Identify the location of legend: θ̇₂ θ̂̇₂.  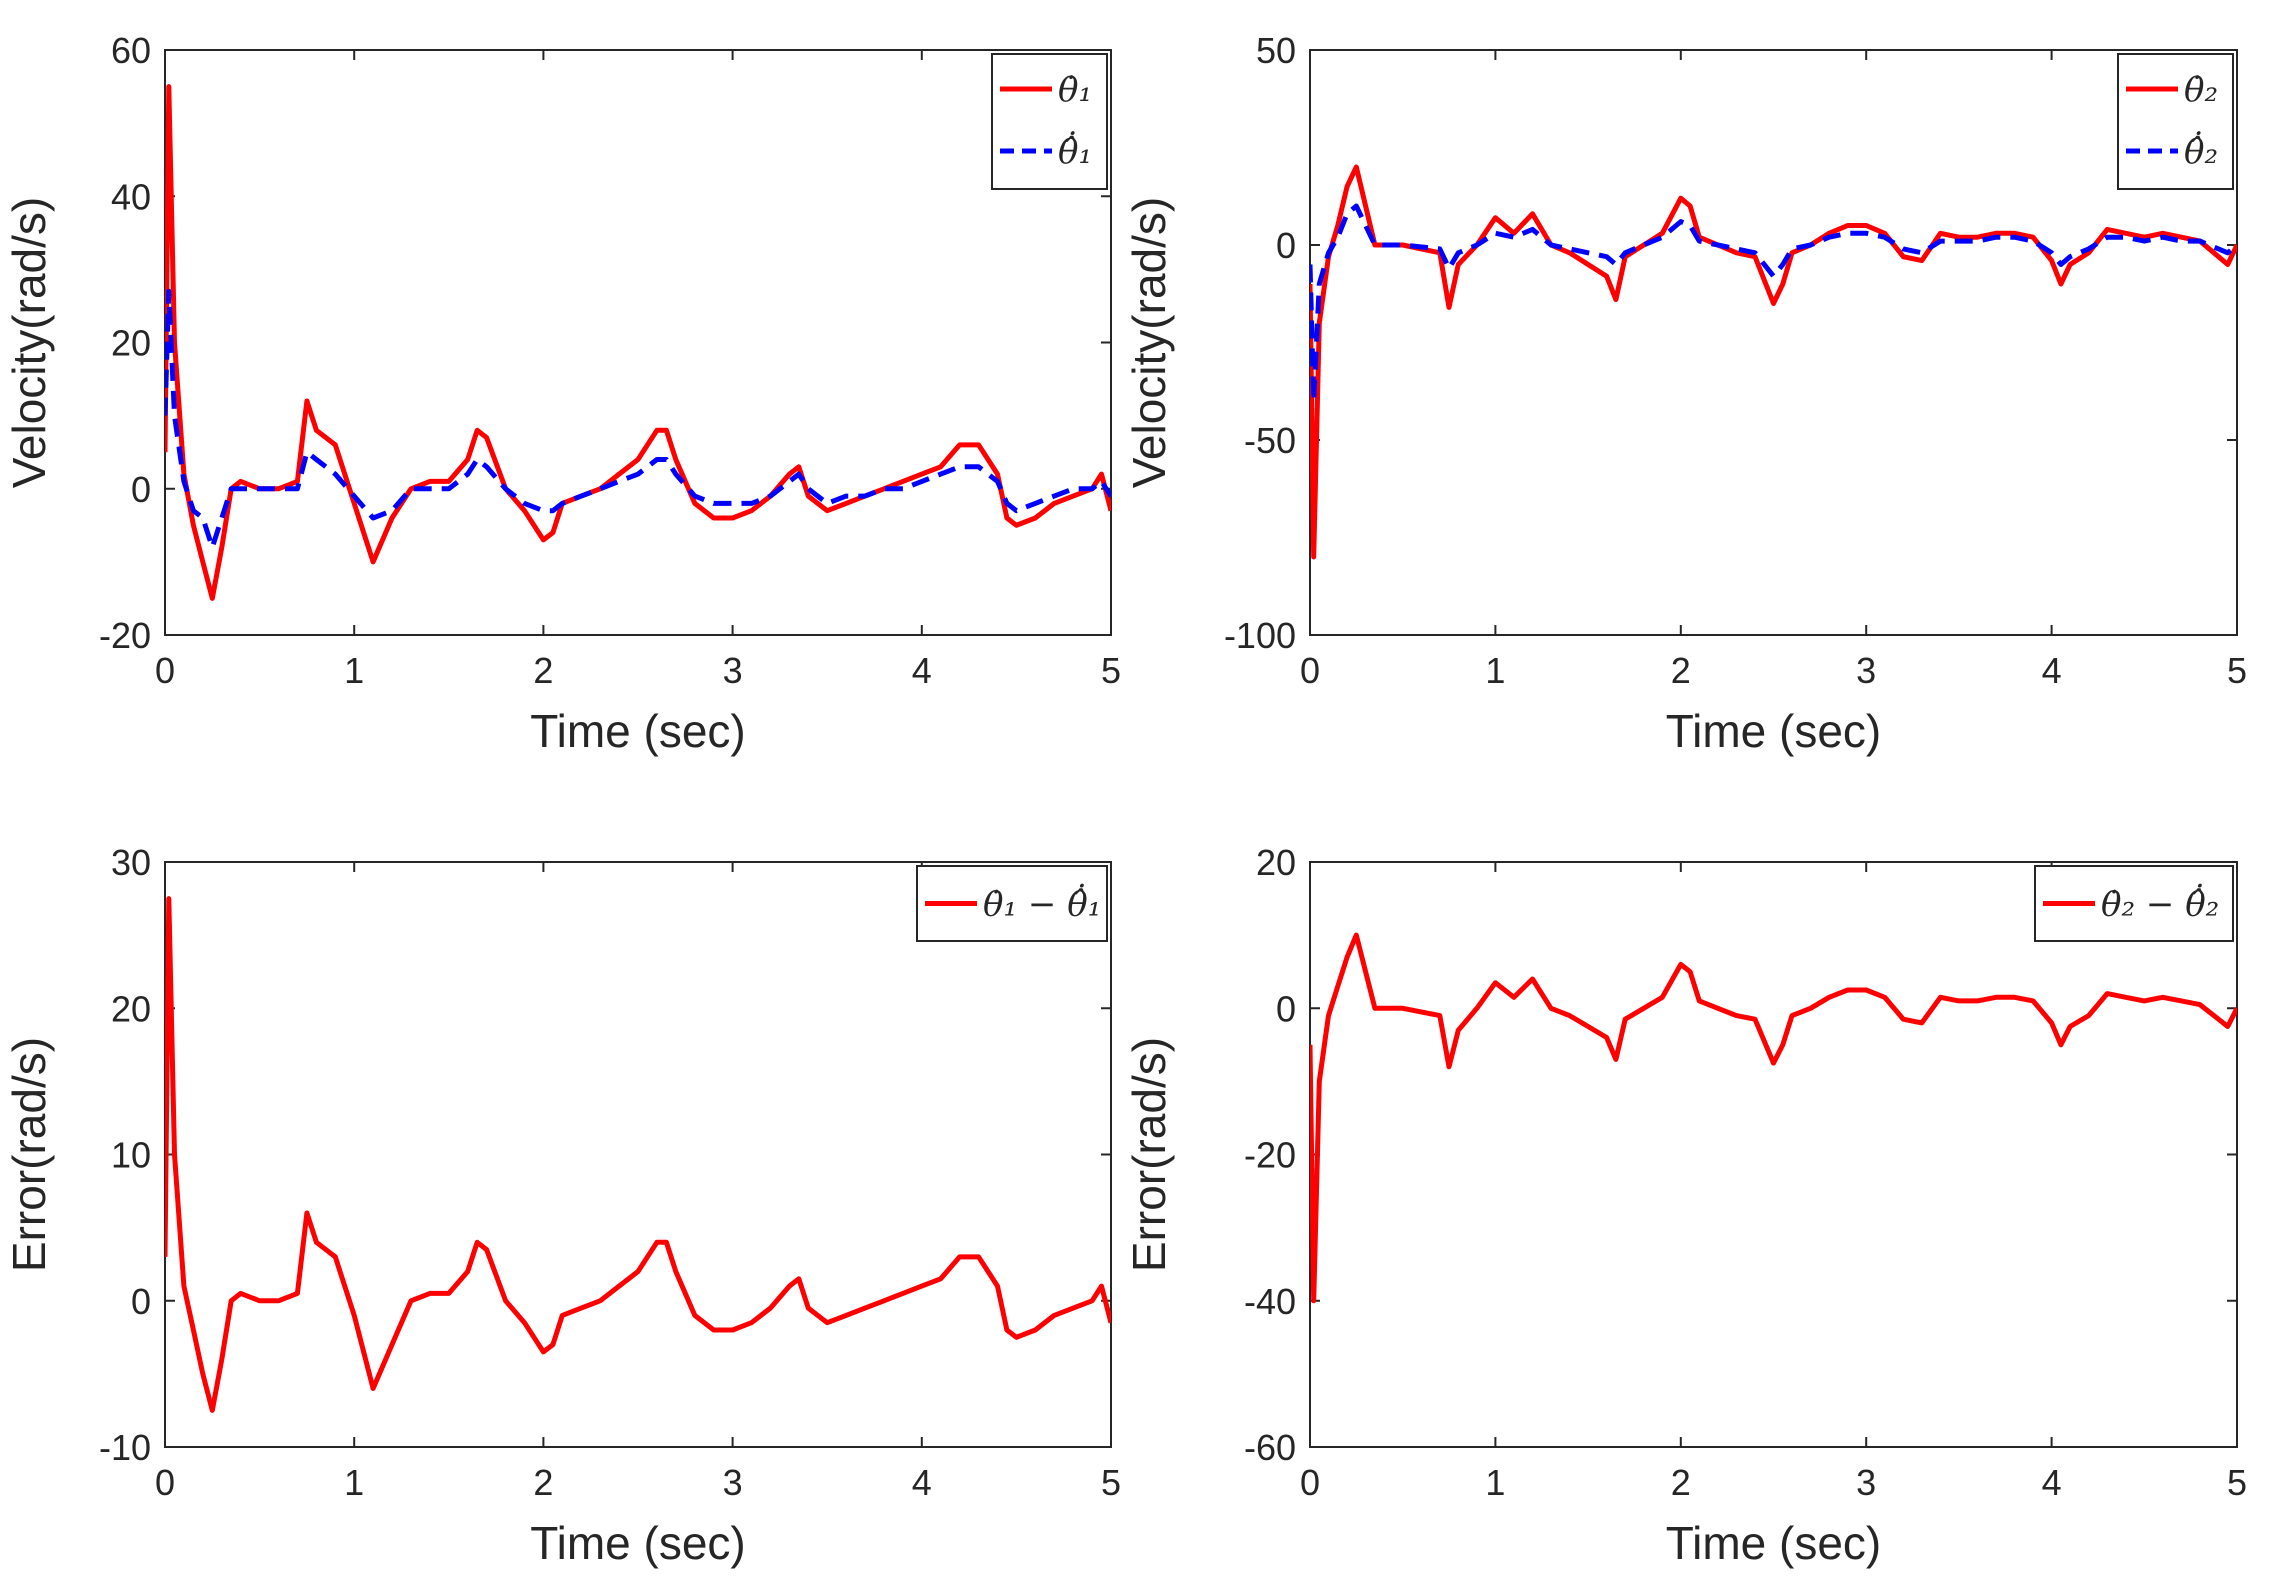
(2175, 121).